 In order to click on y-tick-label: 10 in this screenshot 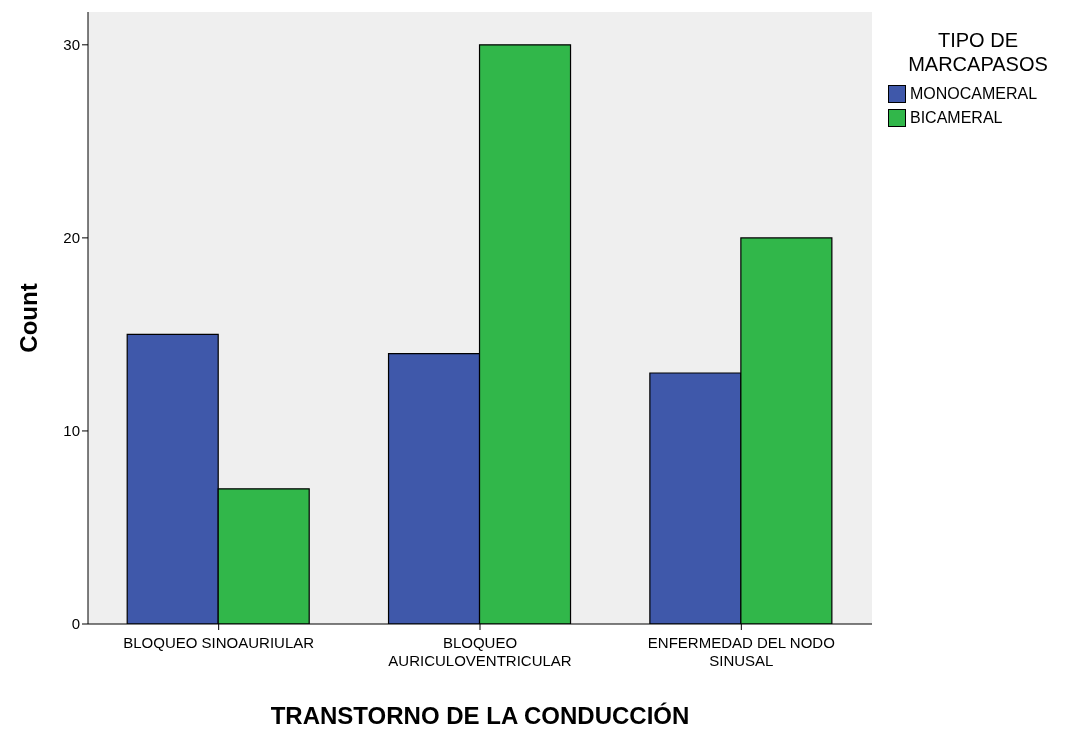, I will do `click(71, 431)`.